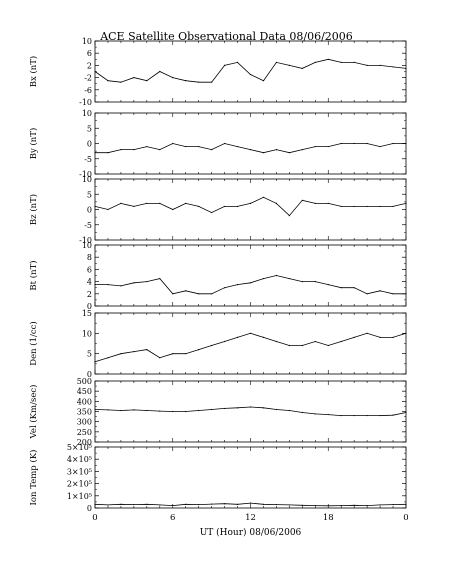  I want to click on y-tick-label: 300, so click(84, 422).